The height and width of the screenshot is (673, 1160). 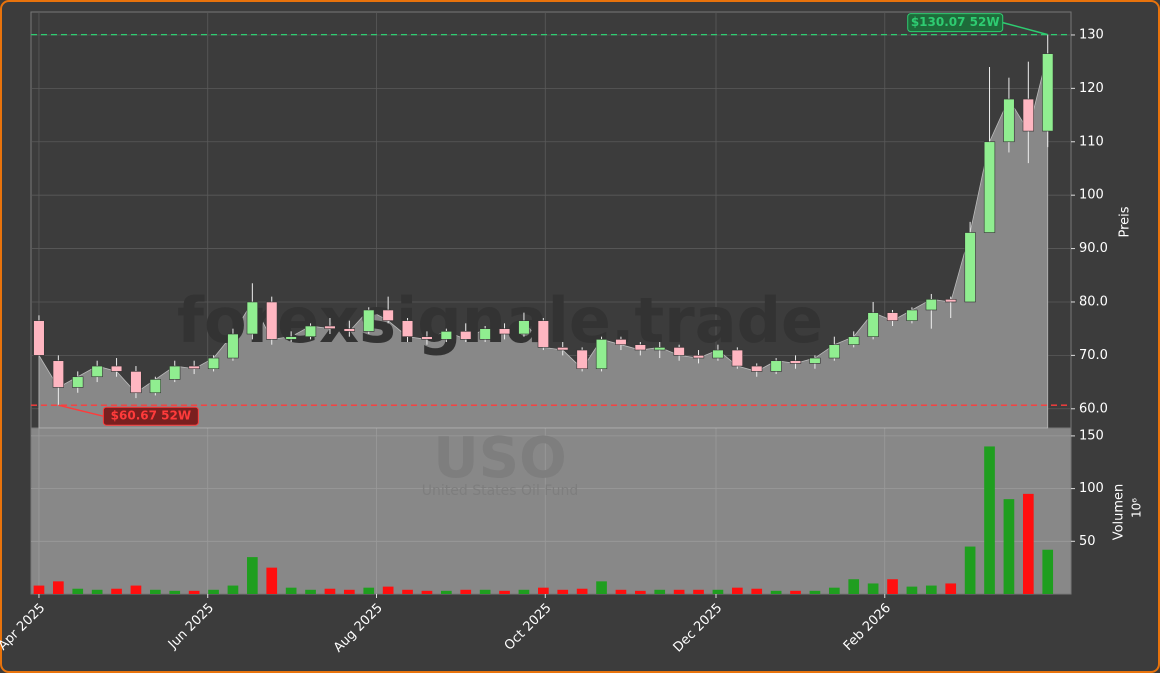 I want to click on y-tick-label: 130, so click(x=1091, y=34).